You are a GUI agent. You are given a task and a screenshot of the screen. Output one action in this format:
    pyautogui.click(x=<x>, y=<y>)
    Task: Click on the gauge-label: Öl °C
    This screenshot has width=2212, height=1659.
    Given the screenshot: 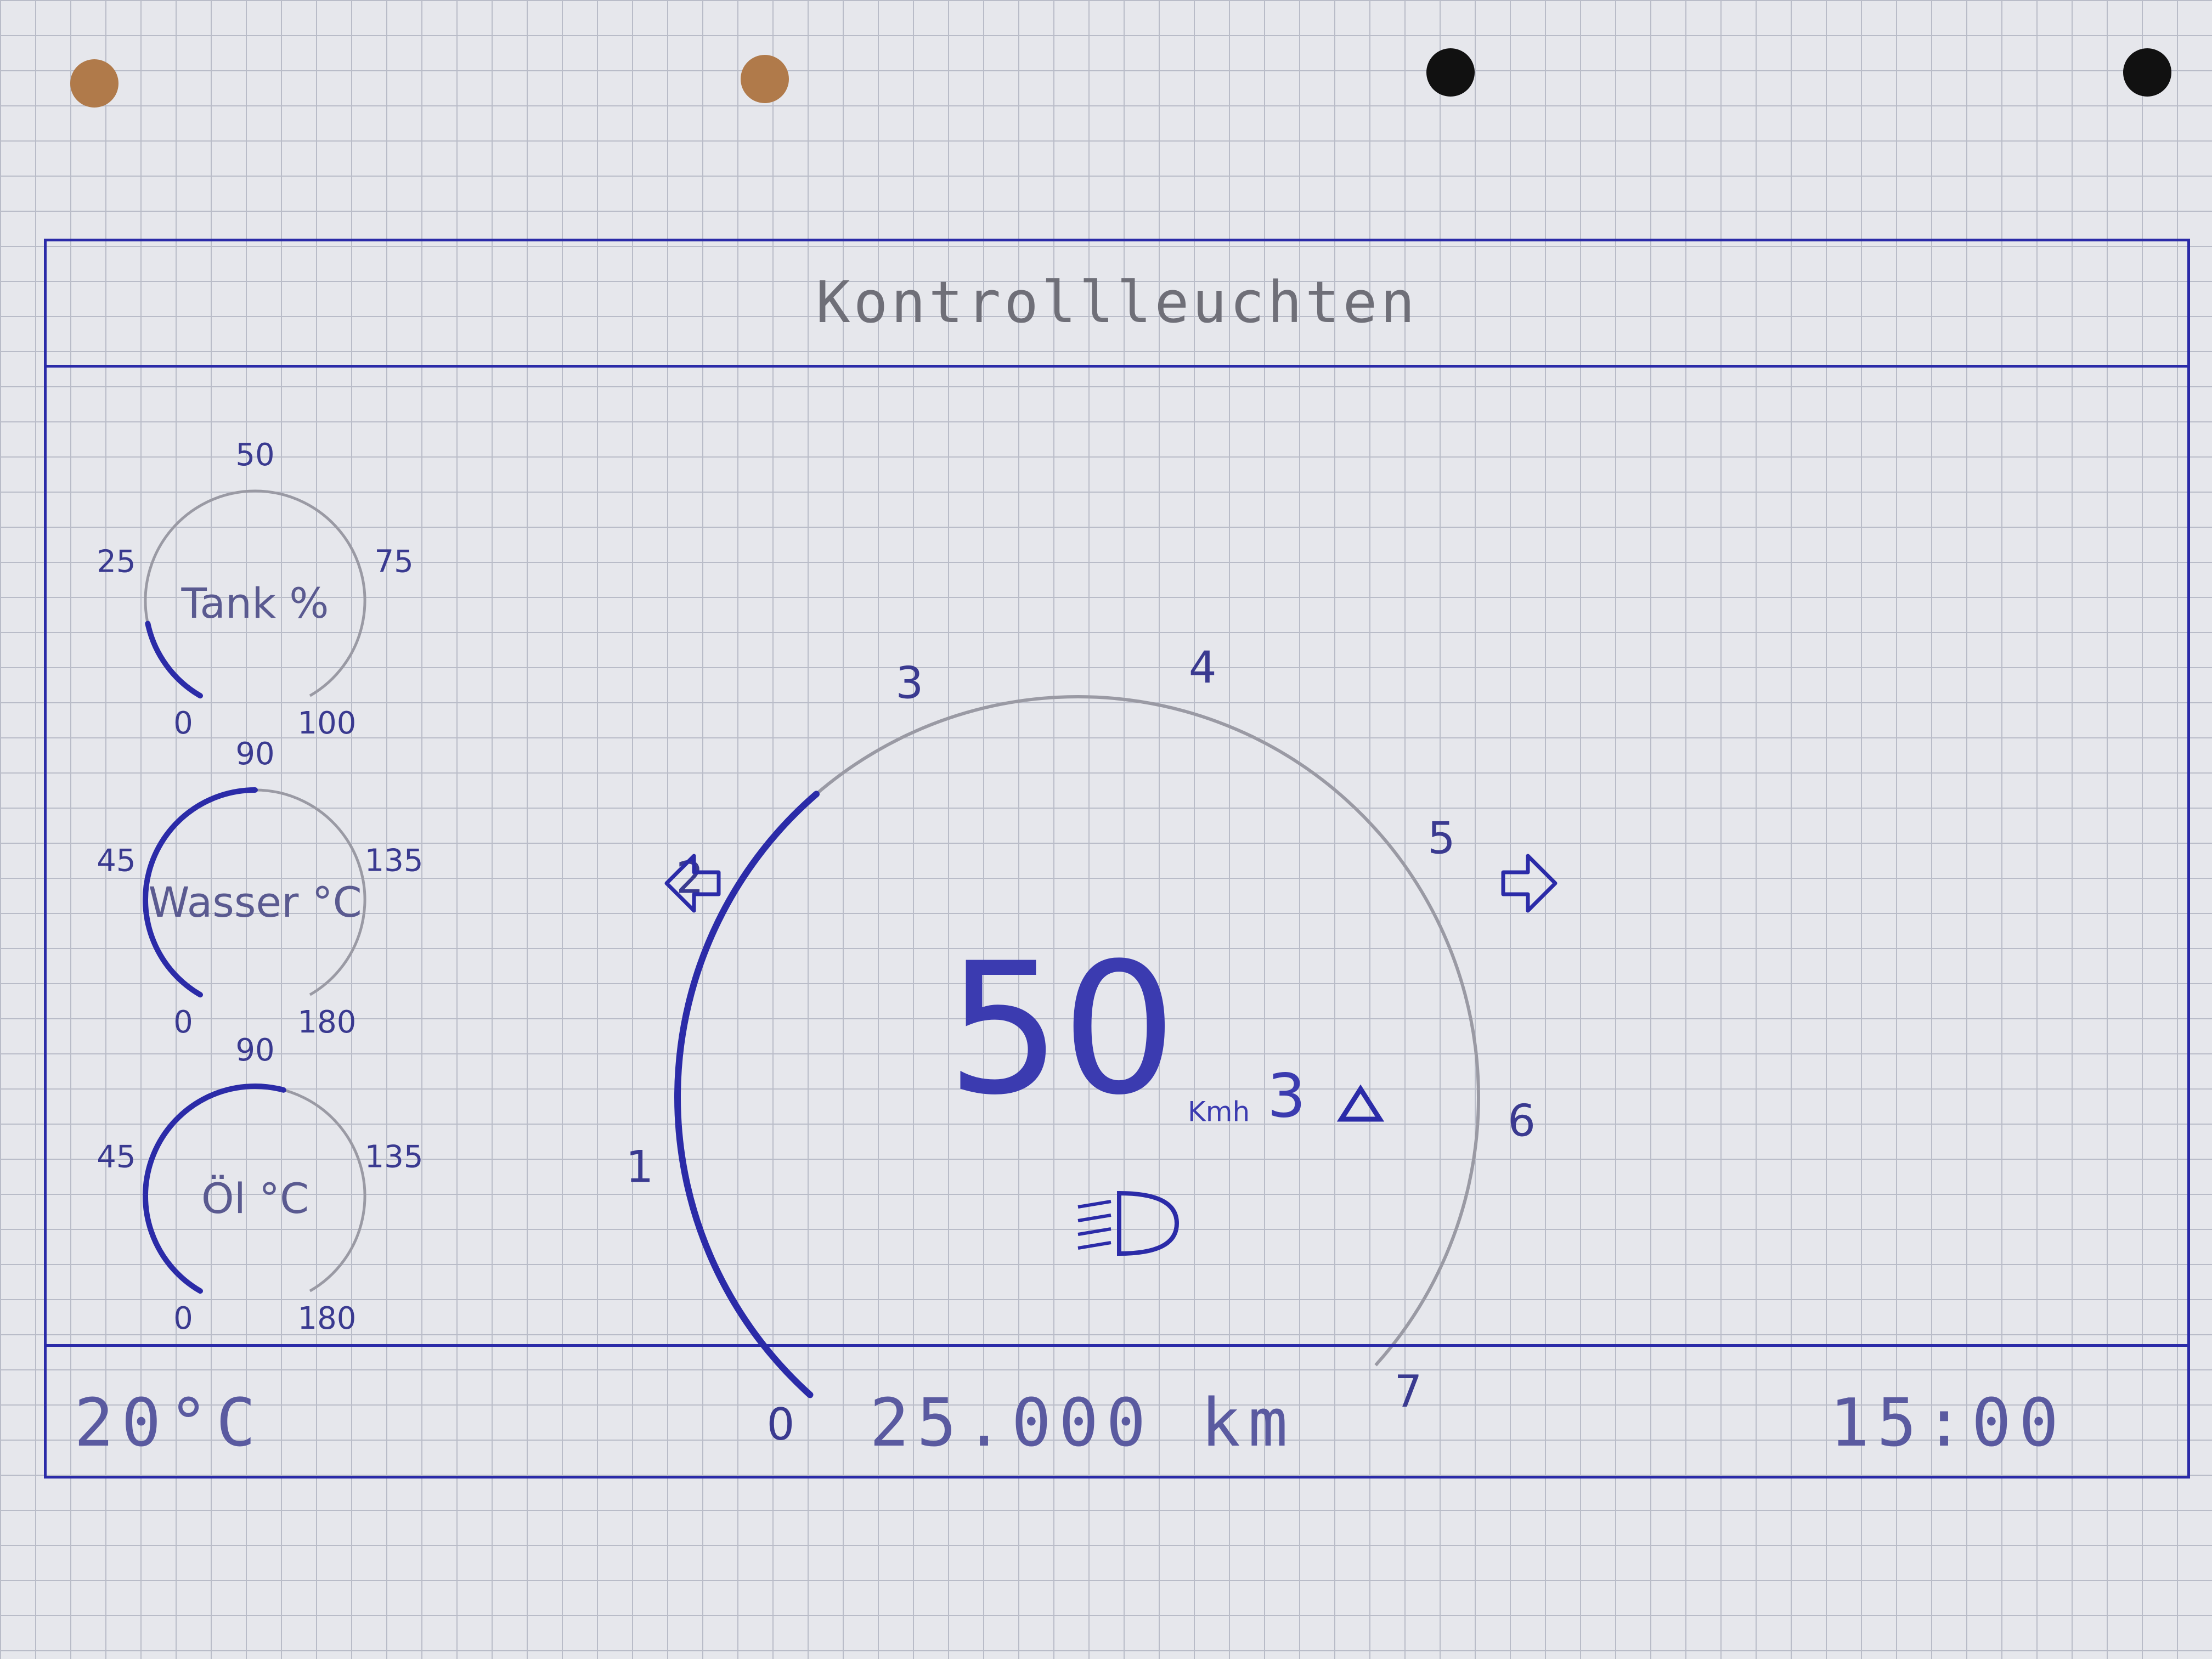 What is the action you would take?
    pyautogui.click(x=255, y=1198)
    